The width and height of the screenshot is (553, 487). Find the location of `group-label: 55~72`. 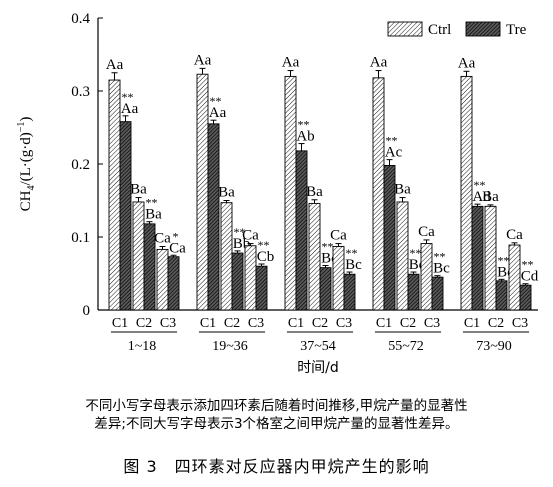

group-label: 55~72 is located at coordinates (406, 346).